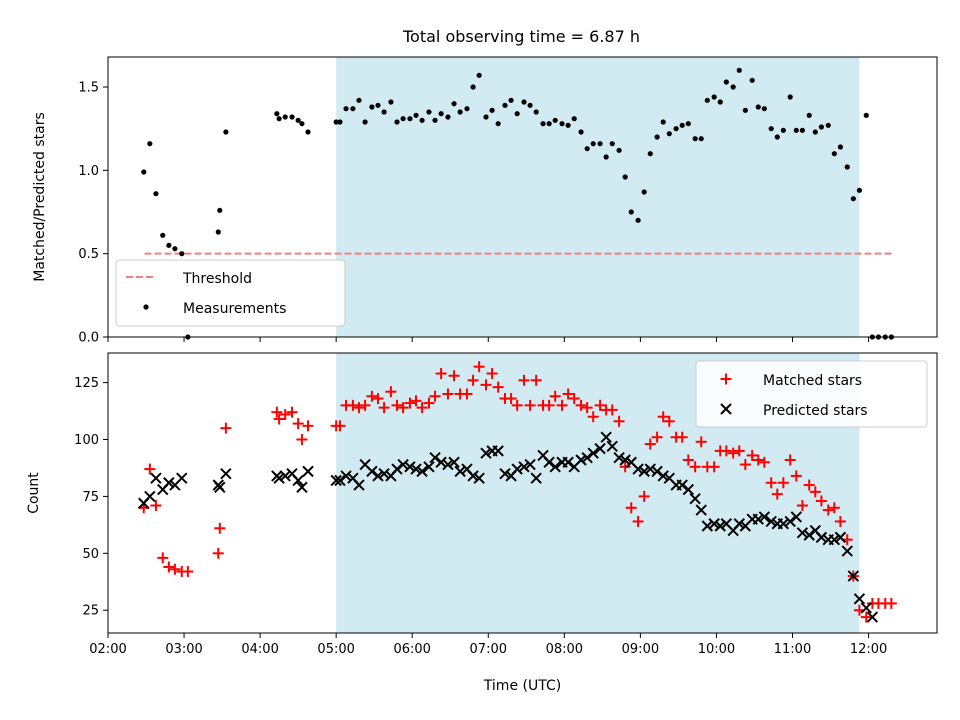 The width and height of the screenshot is (960, 720). Describe the element at coordinates (88, 171) in the screenshot. I see `y-tick-label: 1.0` at that location.